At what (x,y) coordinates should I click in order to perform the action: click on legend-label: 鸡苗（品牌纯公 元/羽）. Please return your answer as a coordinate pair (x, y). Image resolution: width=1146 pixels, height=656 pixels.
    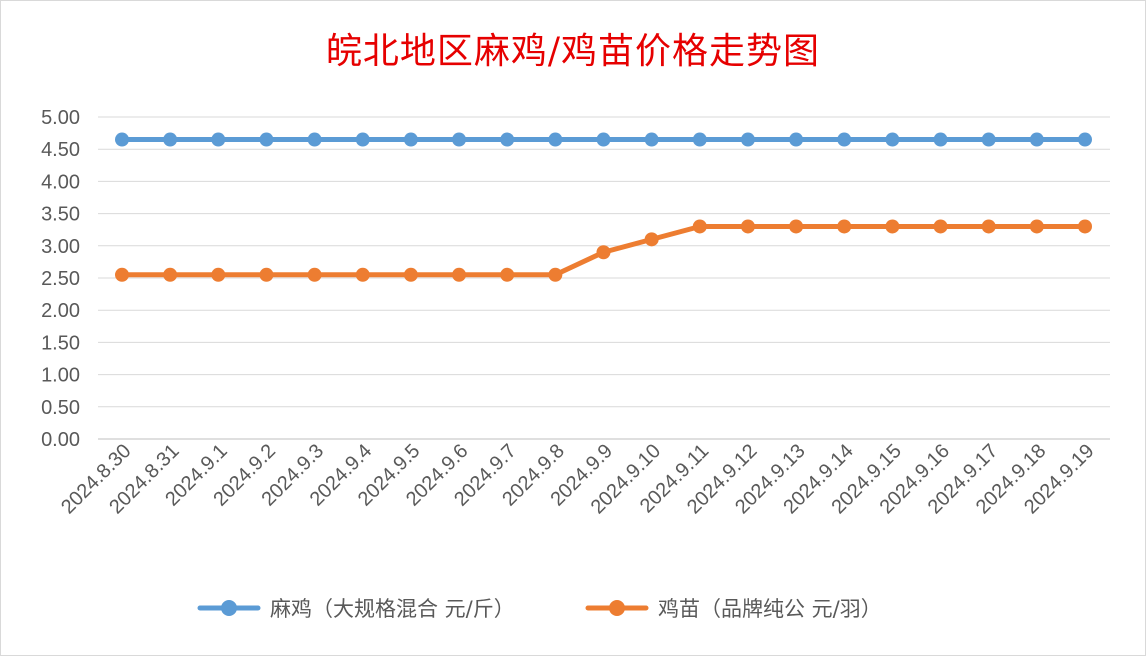
    Looking at the image, I should click on (770, 609).